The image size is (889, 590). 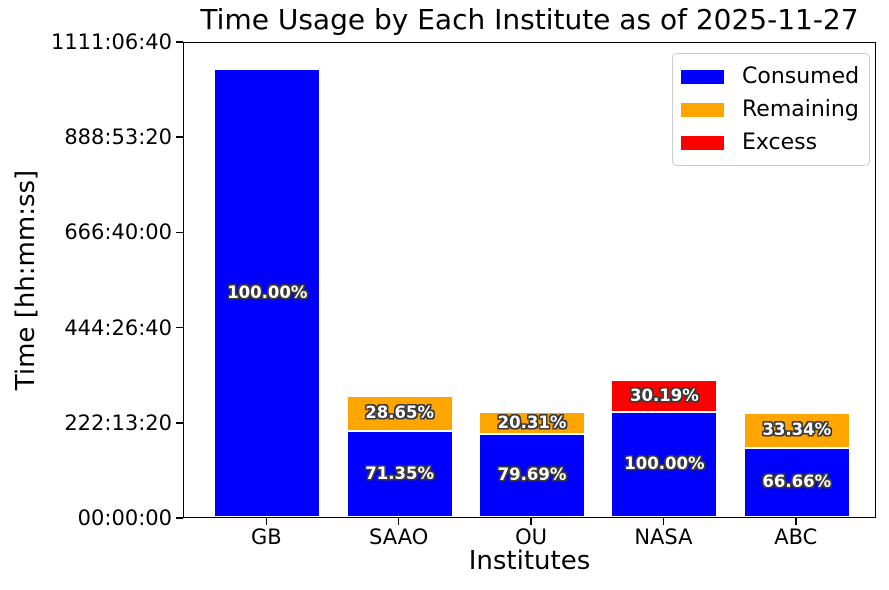 I want to click on legend-swatch-excess, so click(x=702, y=142).